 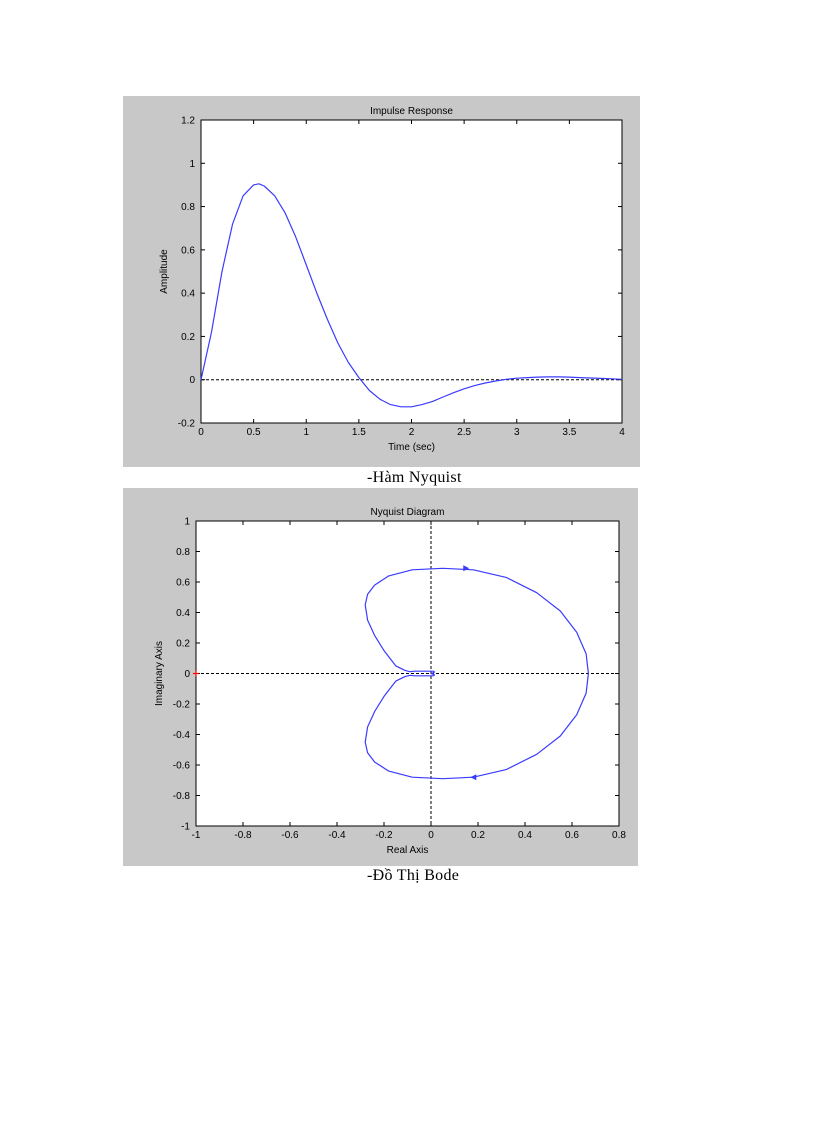 I want to click on x-tick-label: 0.2, so click(x=478, y=835).